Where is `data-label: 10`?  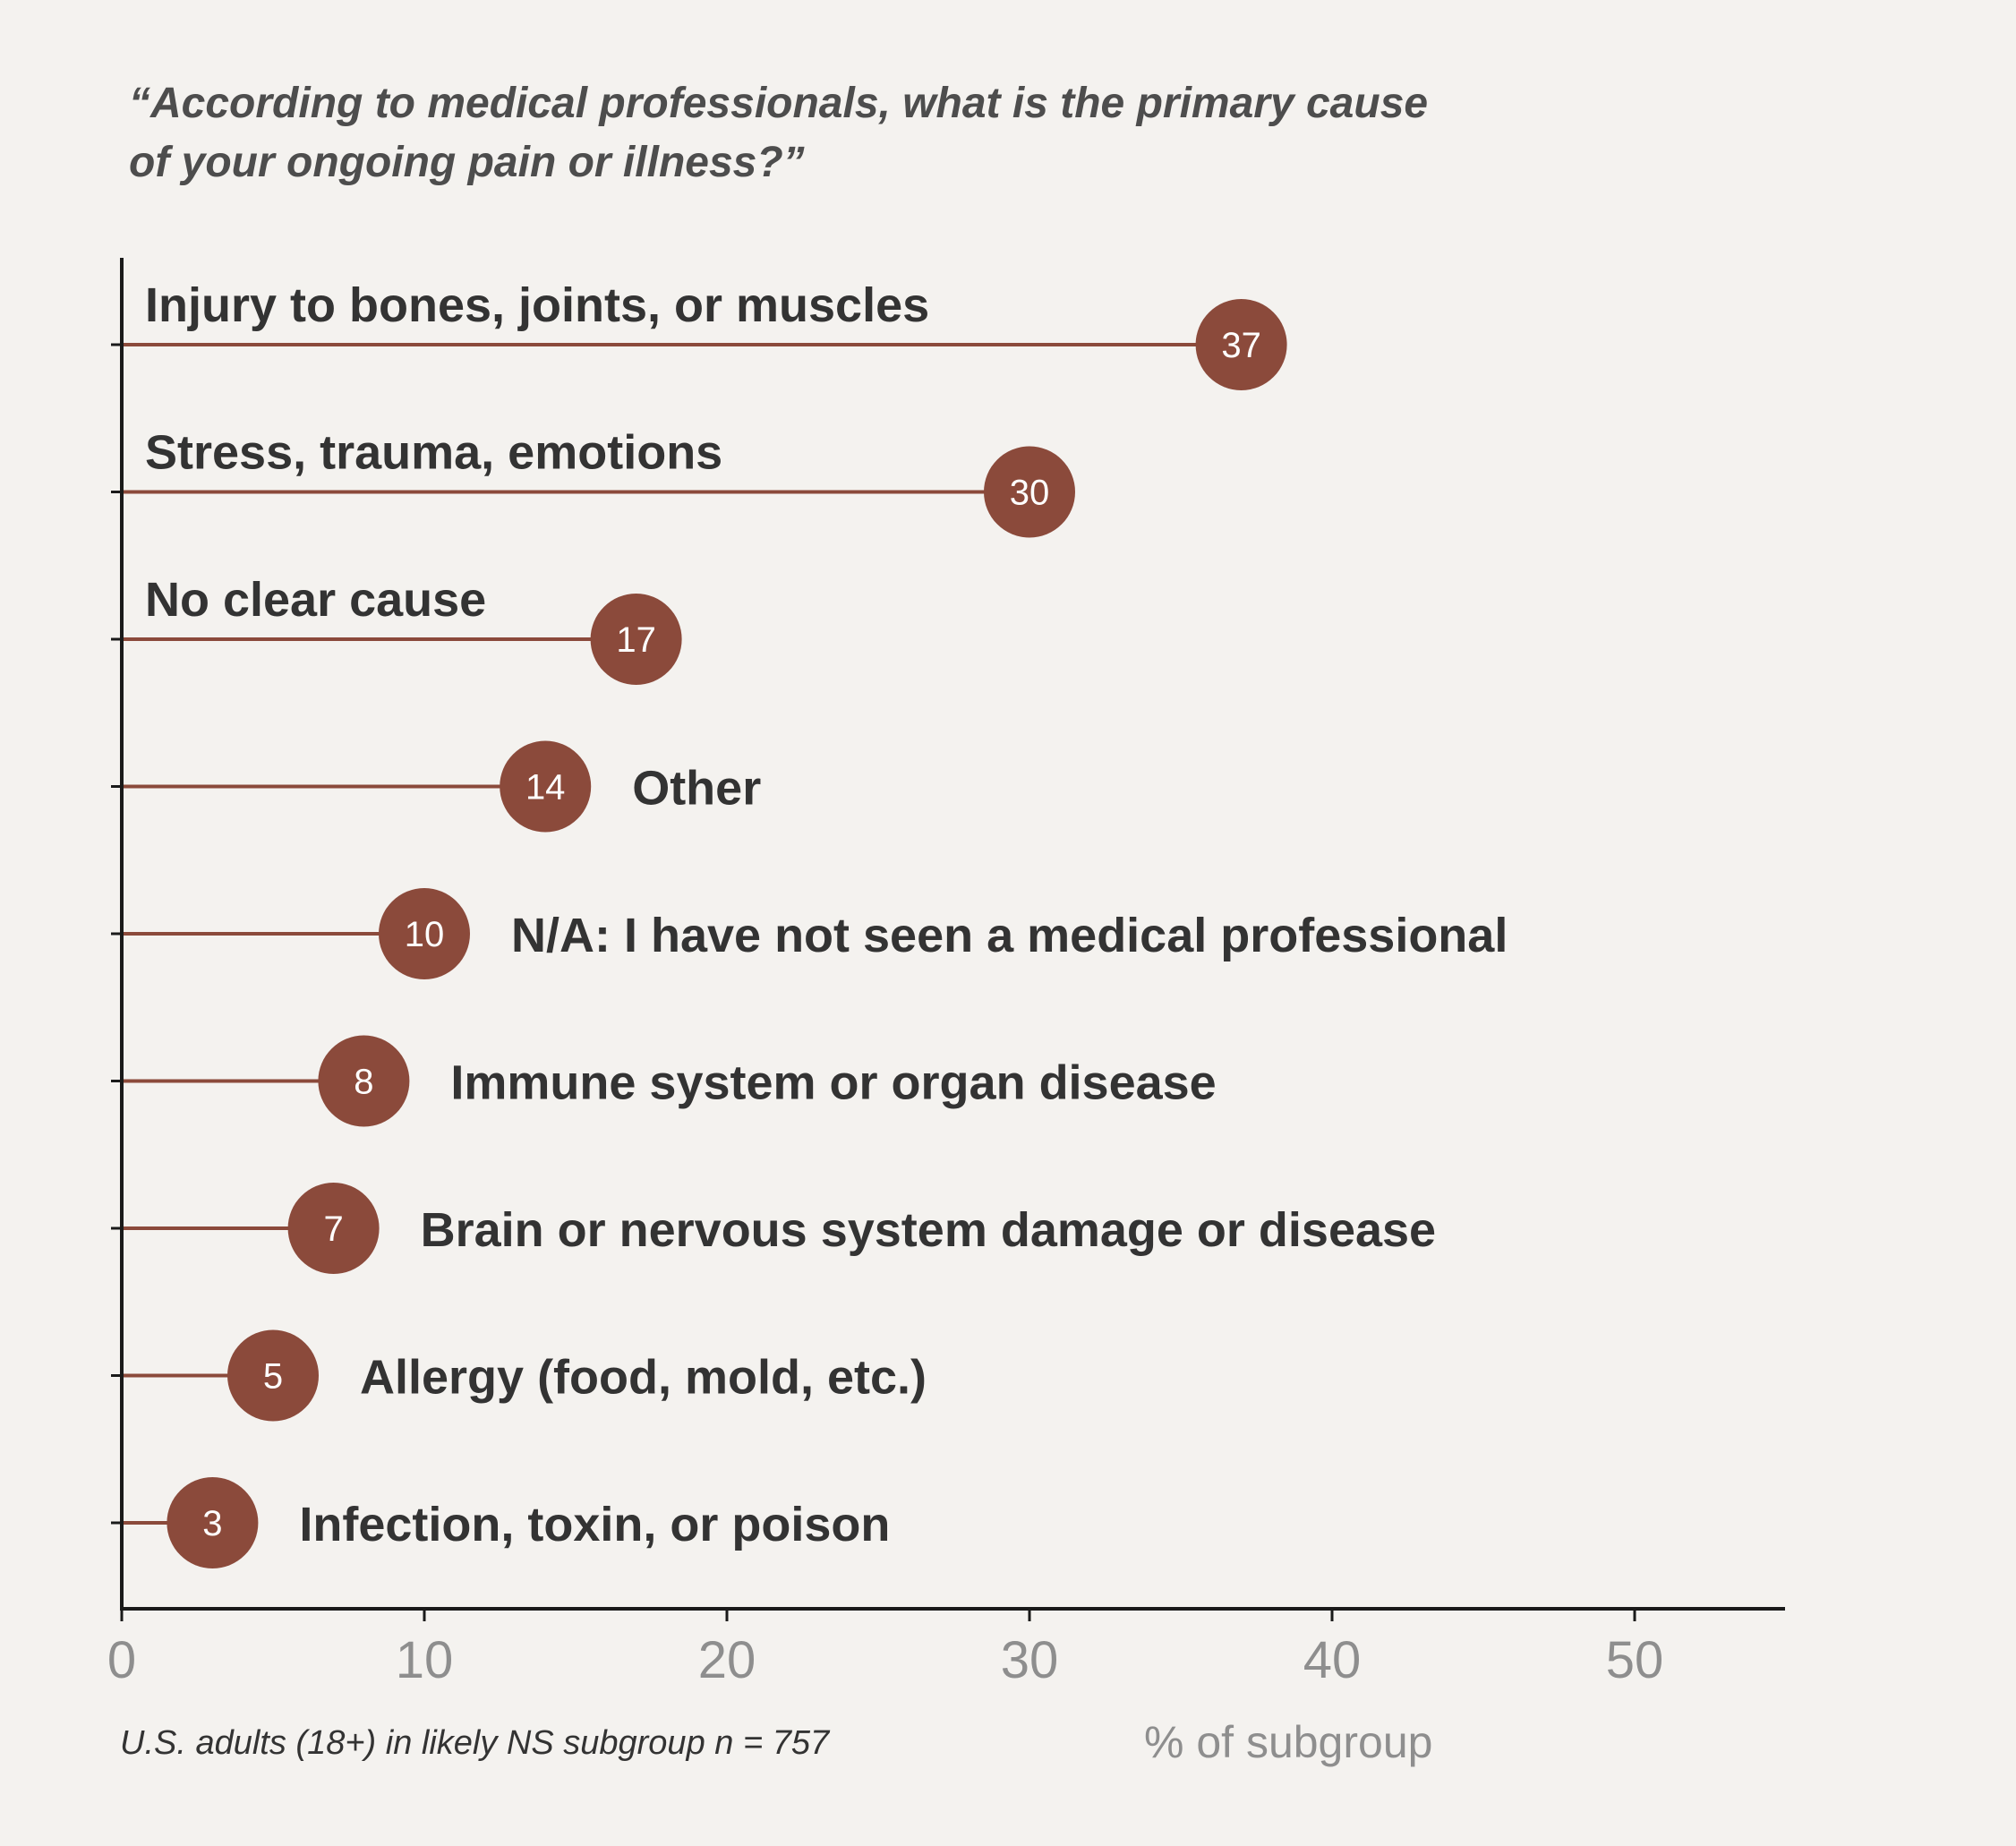 data-label: 10 is located at coordinates (425, 935).